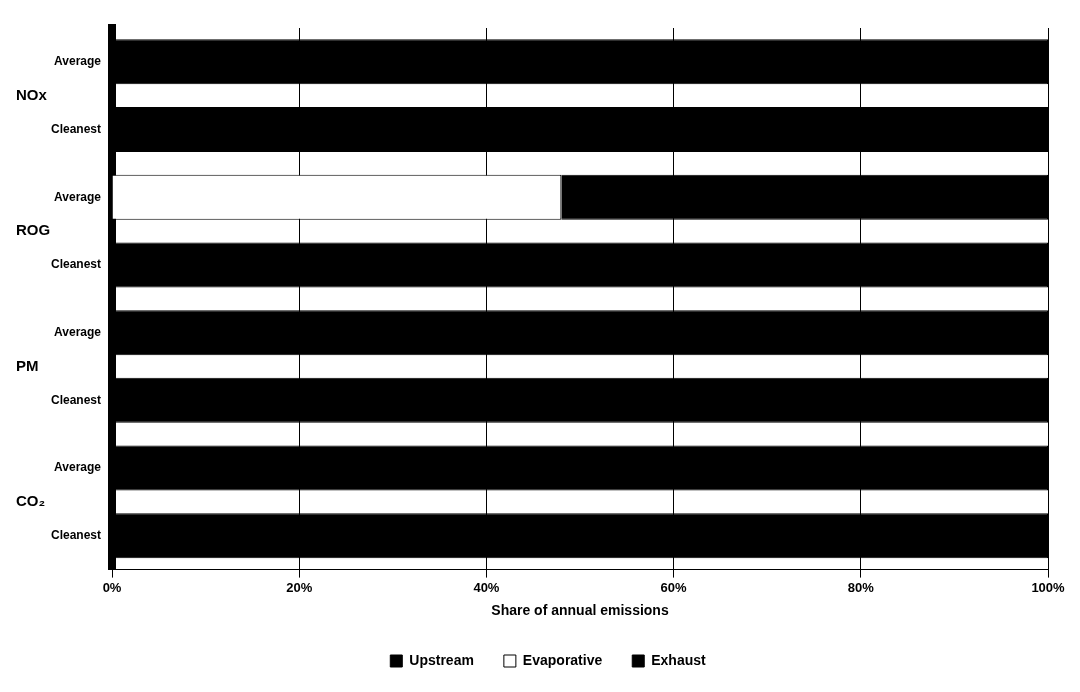  Describe the element at coordinates (1048, 587) in the screenshot. I see `x-tick-label: 100%` at that location.